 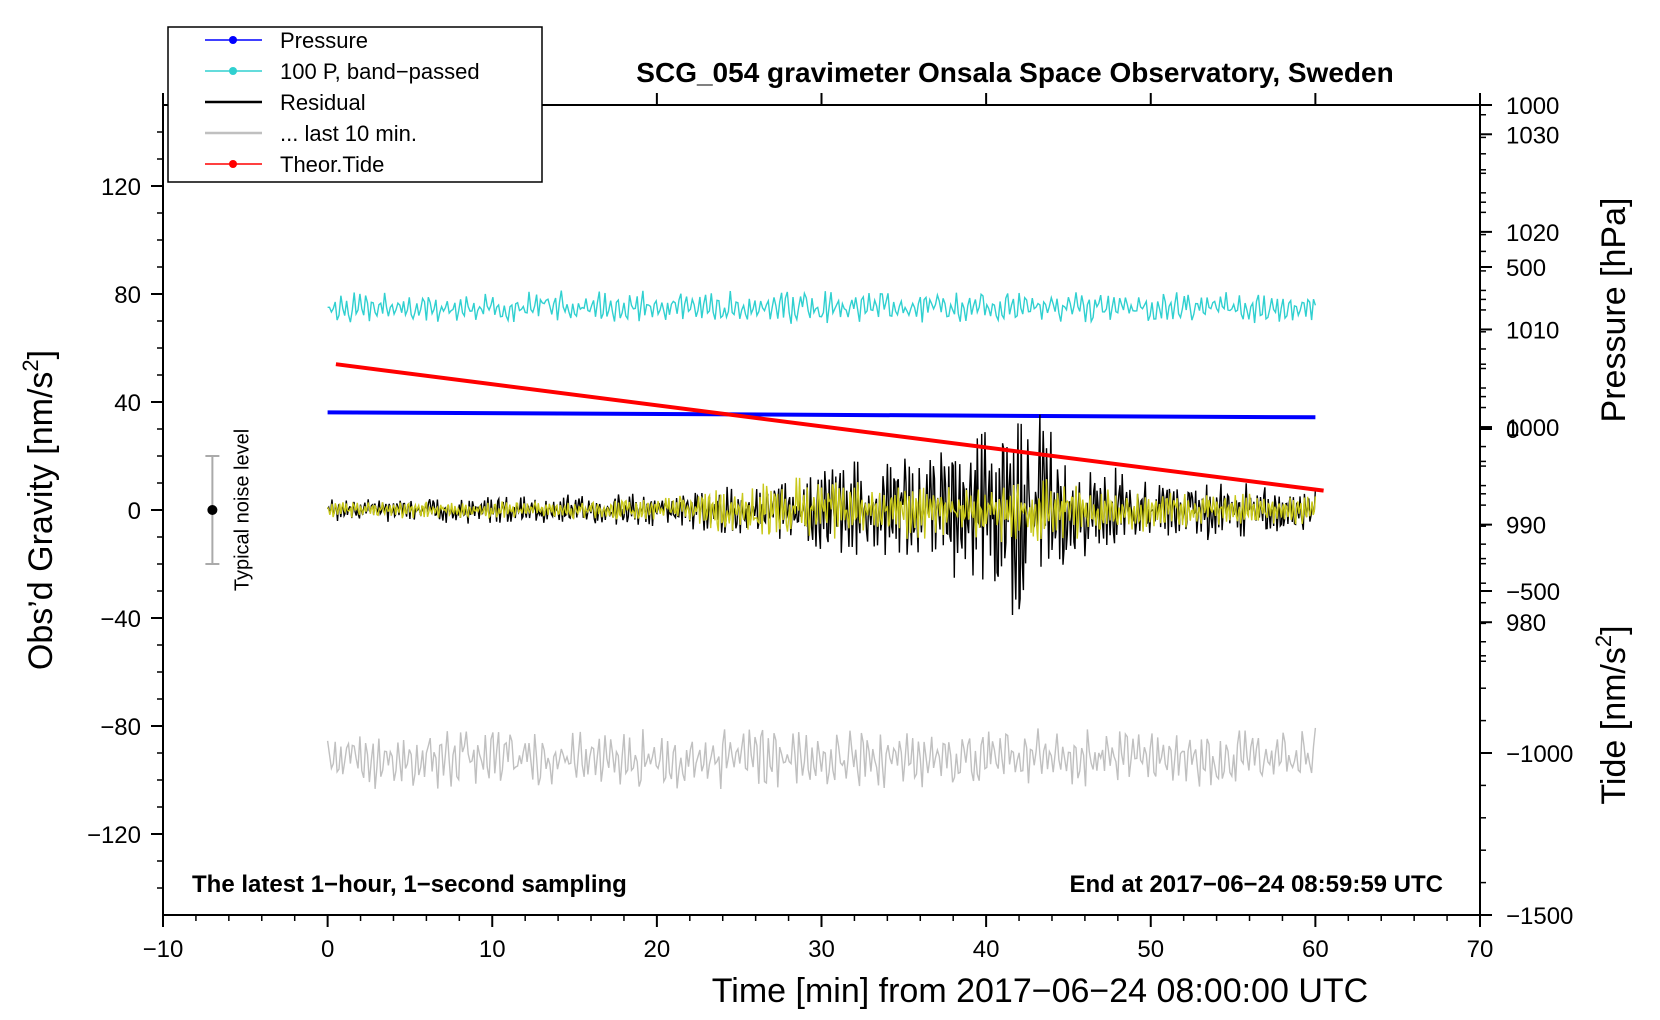 I want to click on y-axis-ticks: 120 80 40 0 −40 −80 −120, so click(x=125, y=510).